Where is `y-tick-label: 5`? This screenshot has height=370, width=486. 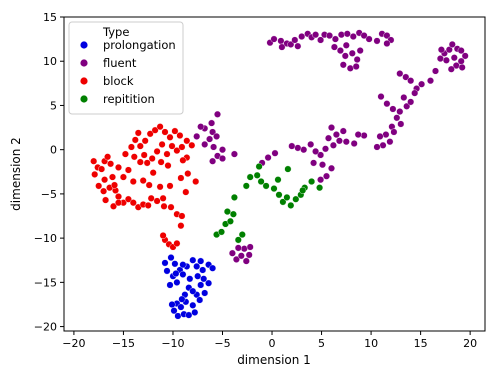
y-tick-label: 5 is located at coordinates (53, 105).